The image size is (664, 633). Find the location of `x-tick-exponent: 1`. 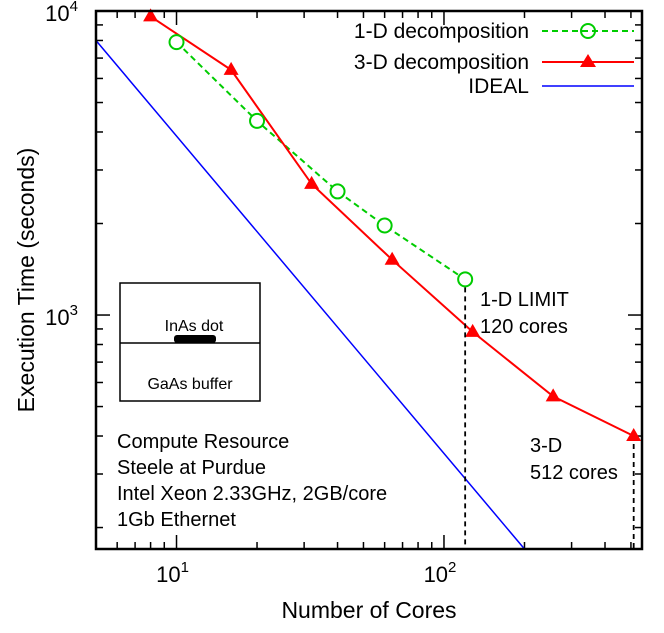

x-tick-exponent: 1 is located at coordinates (185, 567).